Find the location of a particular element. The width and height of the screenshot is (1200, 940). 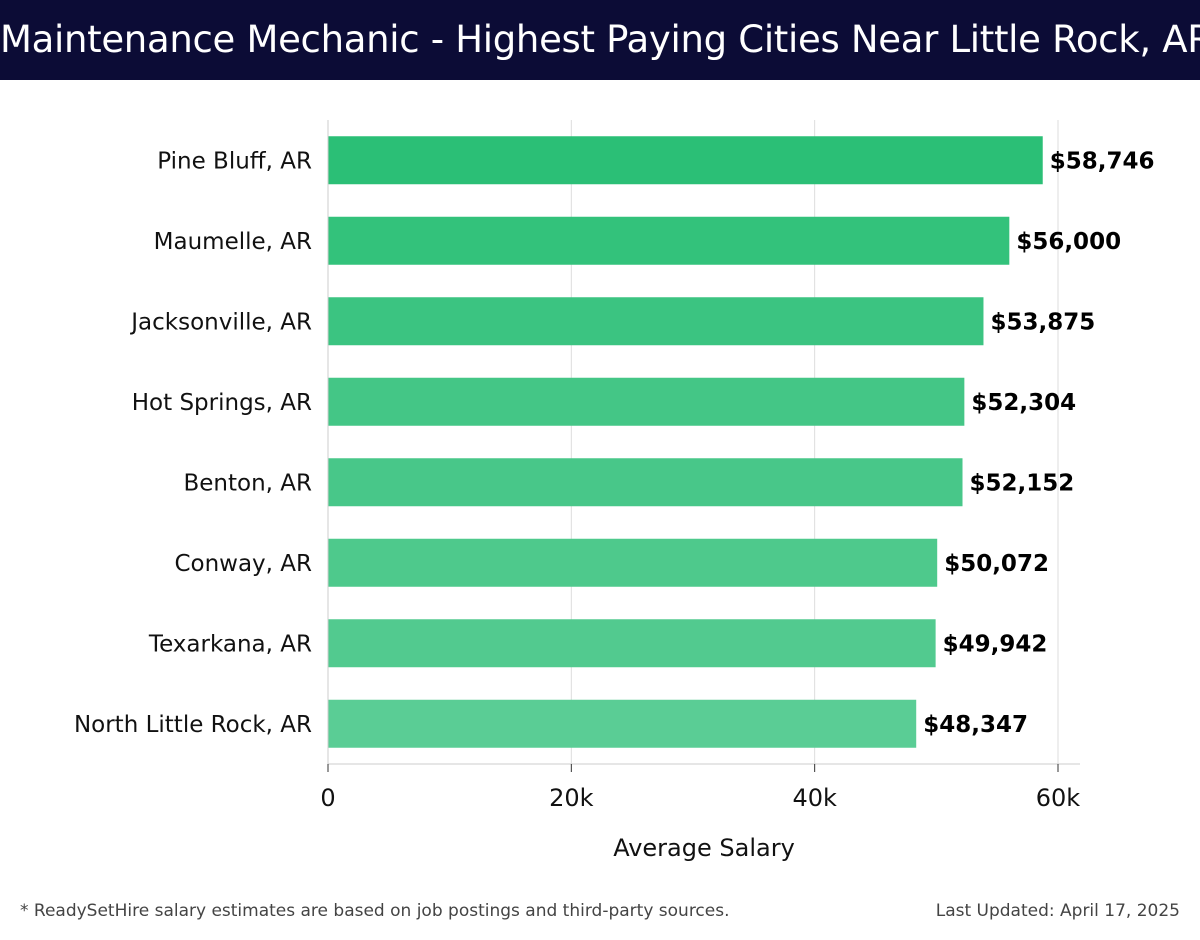

category-label: North Little Rock, AR is located at coordinates (193, 725).